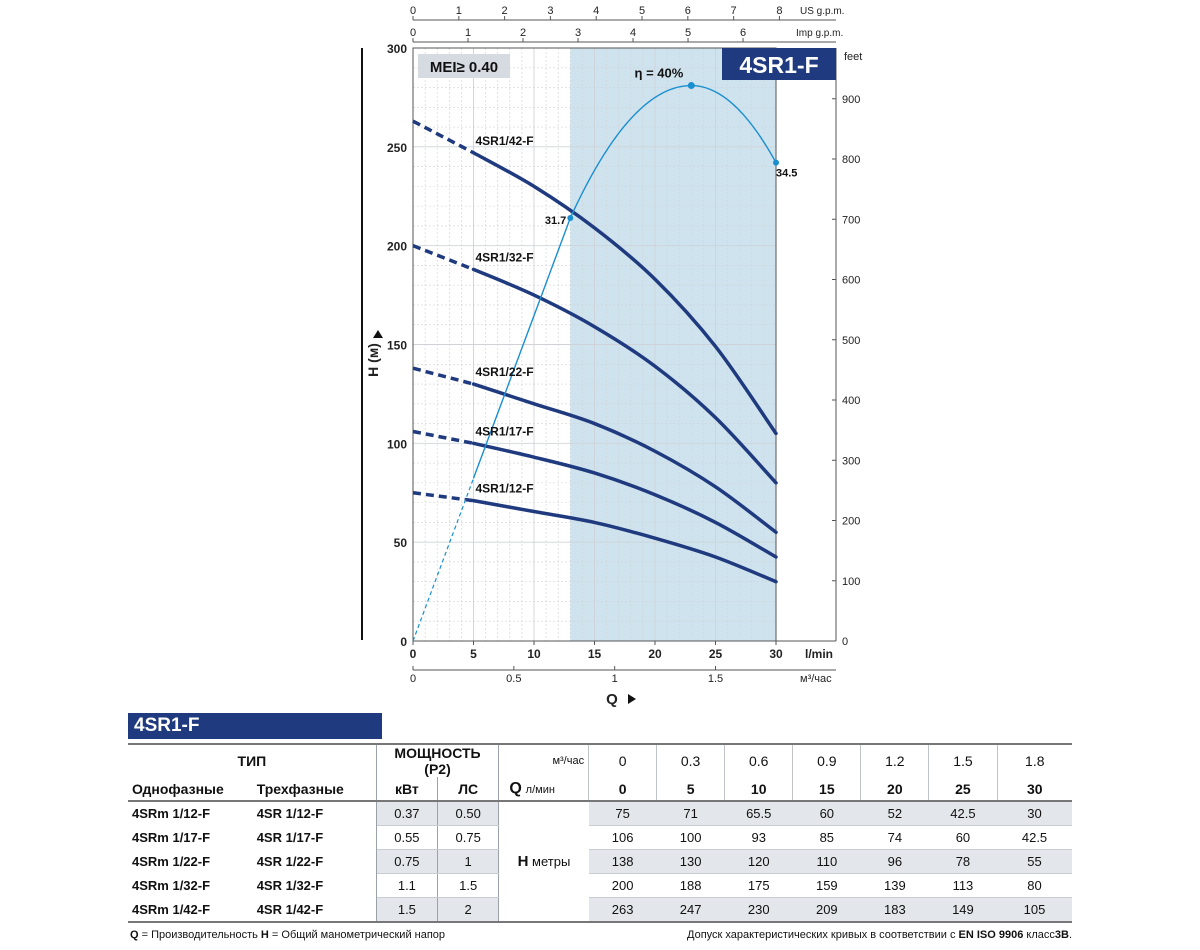  I want to click on x-tick-label: 20, so click(655, 654).